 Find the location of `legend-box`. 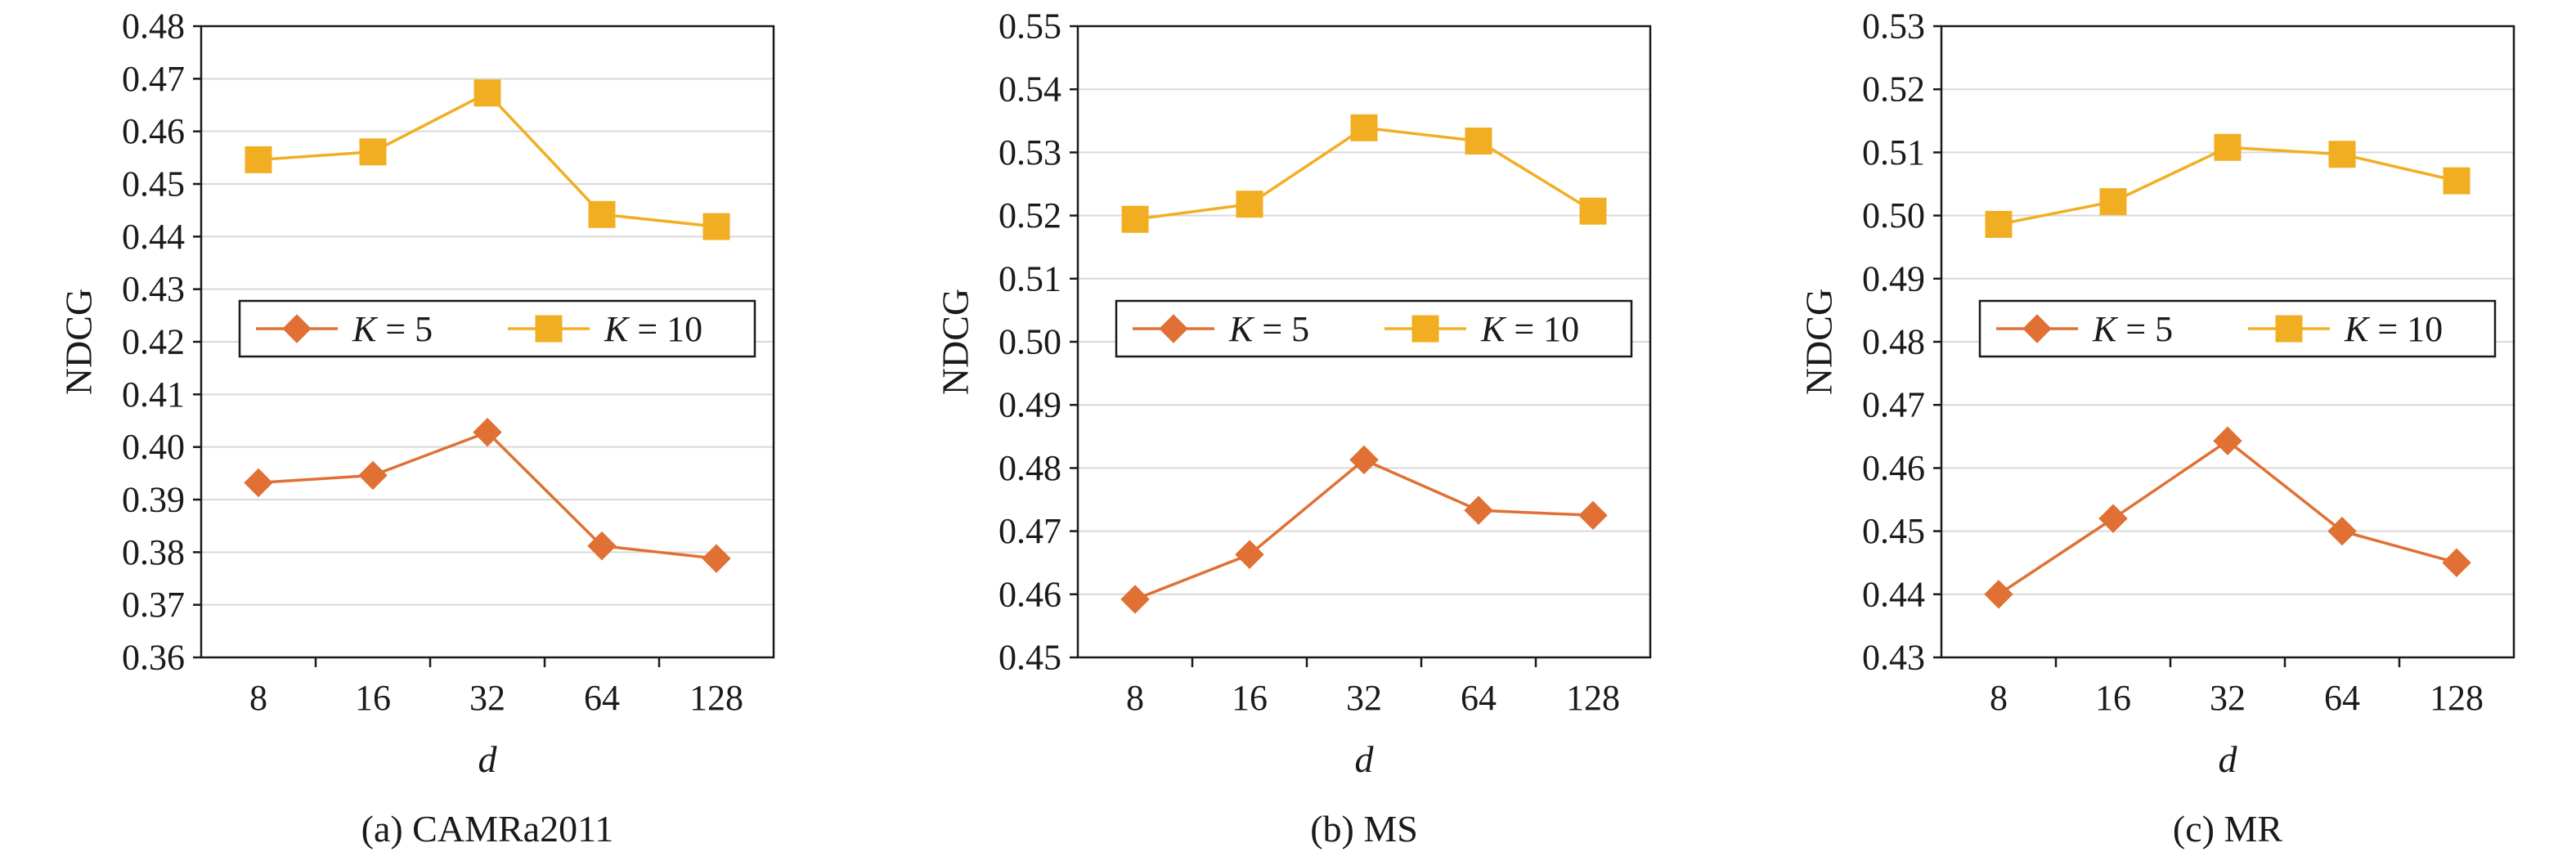

legend-box is located at coordinates (2237, 328).